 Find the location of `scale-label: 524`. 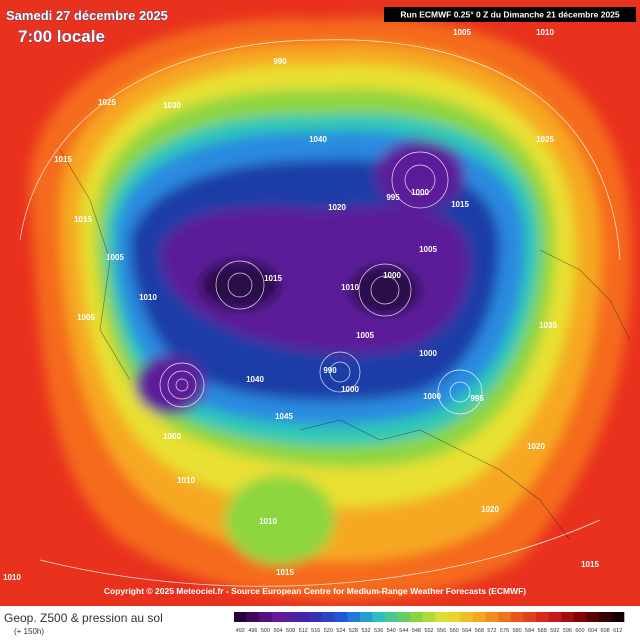

scale-label: 524 is located at coordinates (340, 631).